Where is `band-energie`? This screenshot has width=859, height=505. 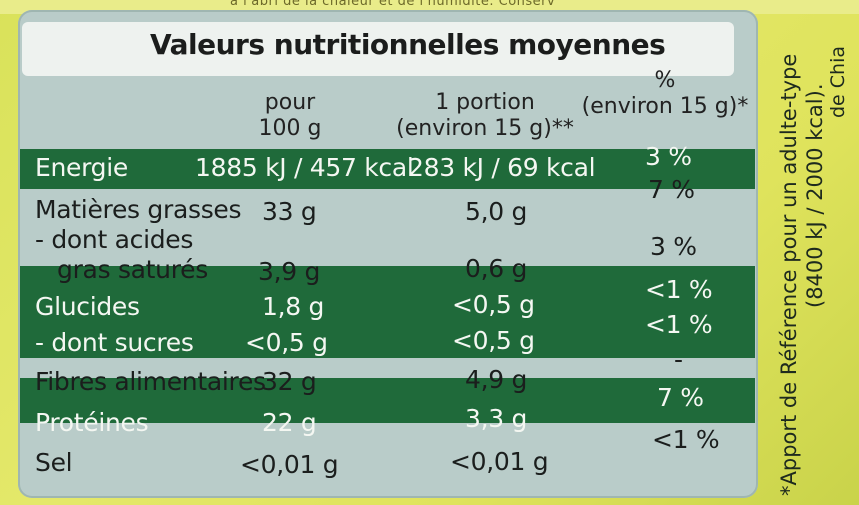
band-energie is located at coordinates (387, 169).